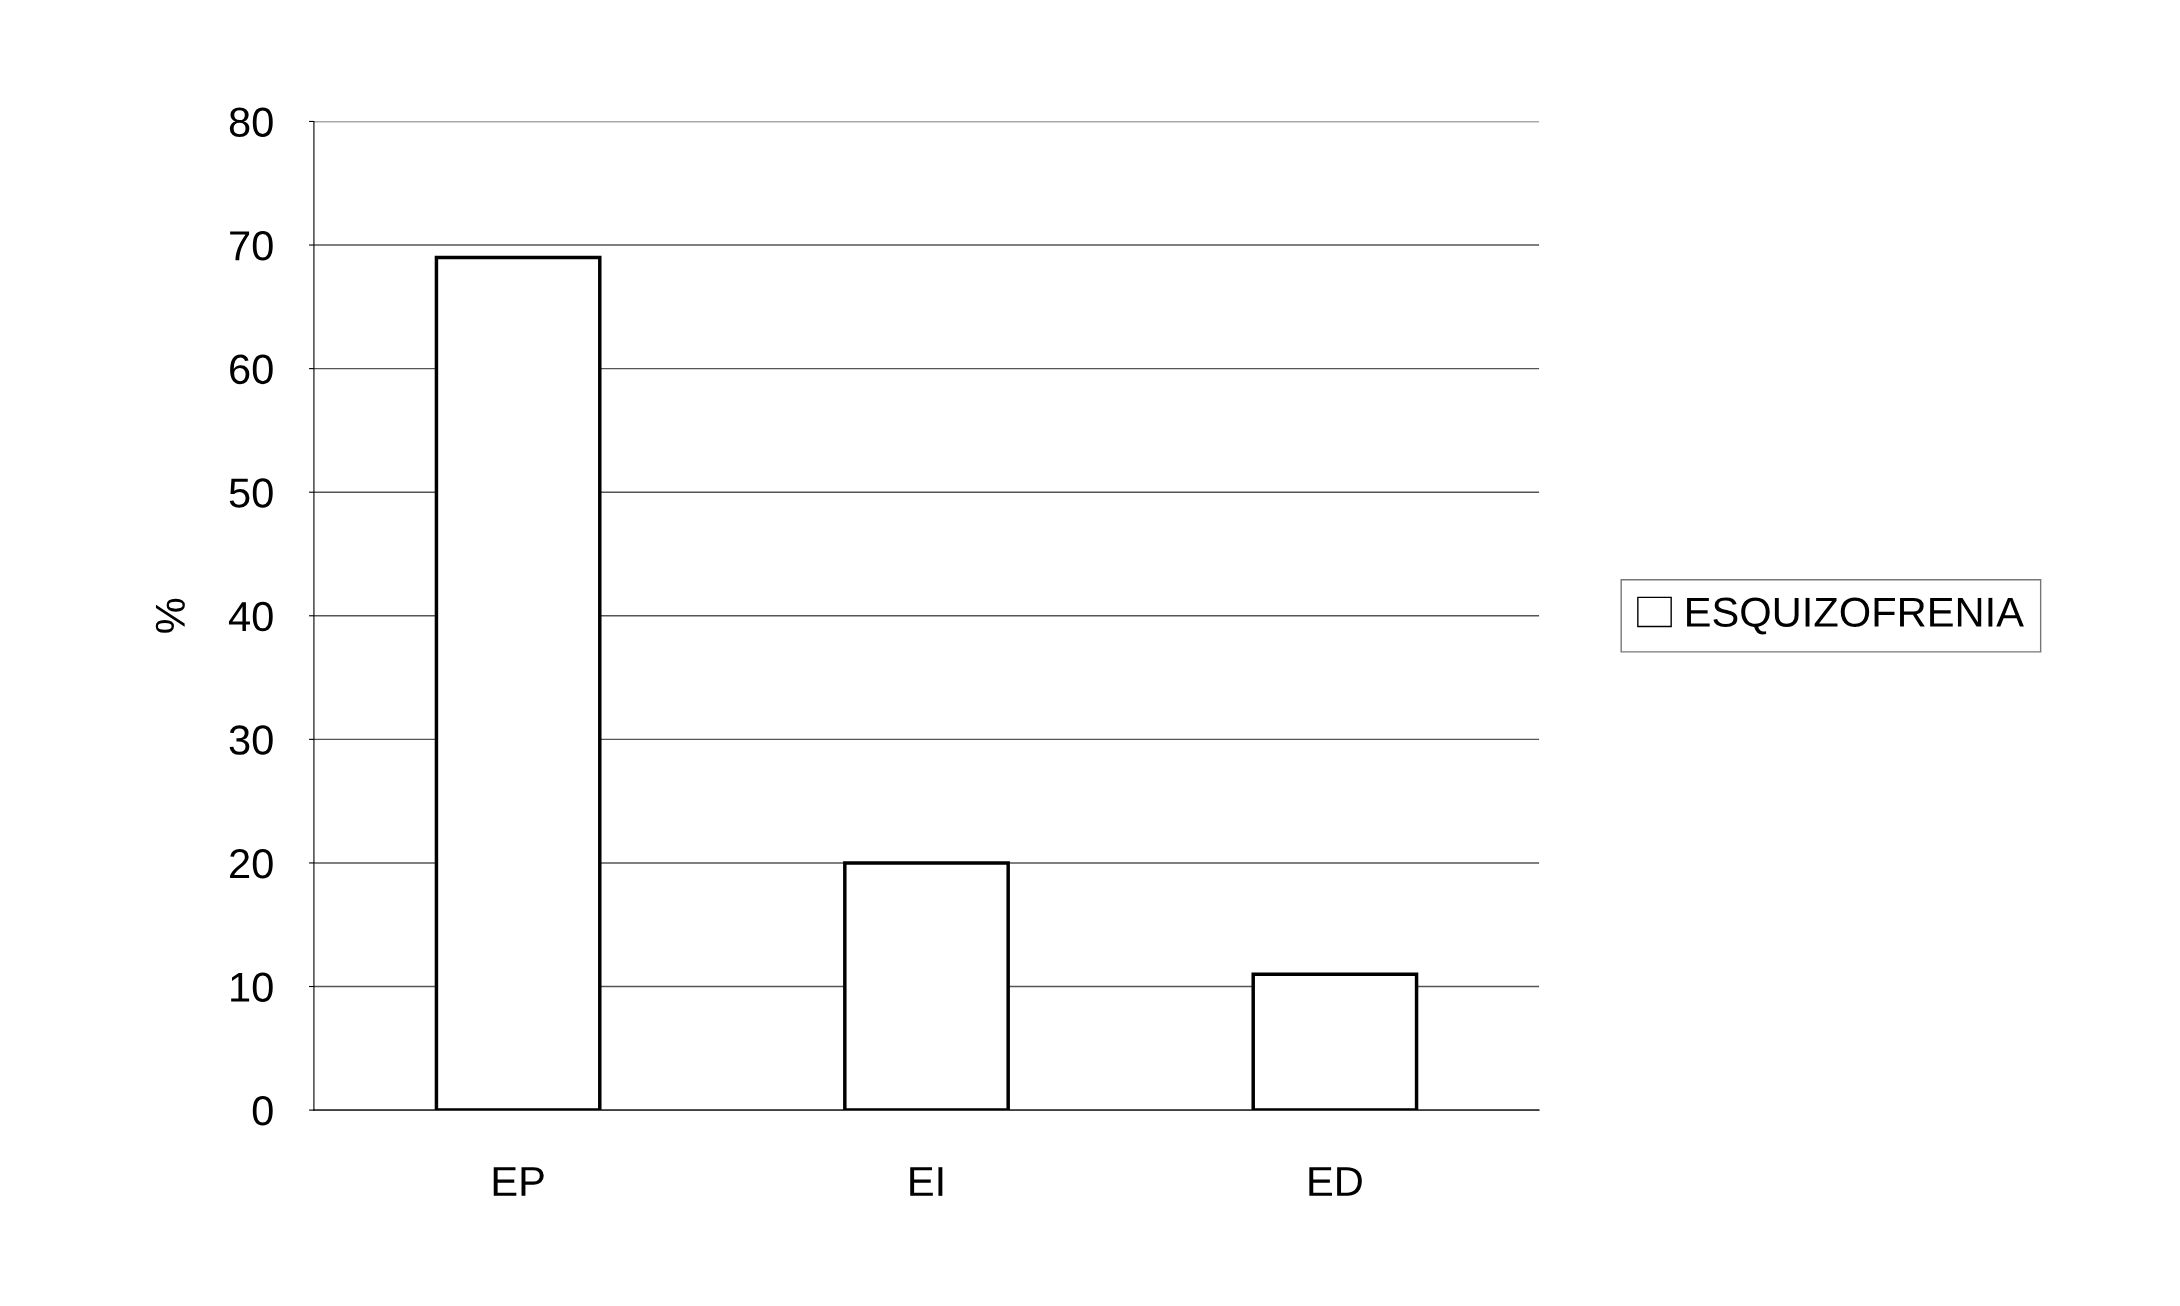 The width and height of the screenshot is (2180, 1306). What do you see at coordinates (518, 1181) in the screenshot?
I see `x-tick-label: EP` at bounding box center [518, 1181].